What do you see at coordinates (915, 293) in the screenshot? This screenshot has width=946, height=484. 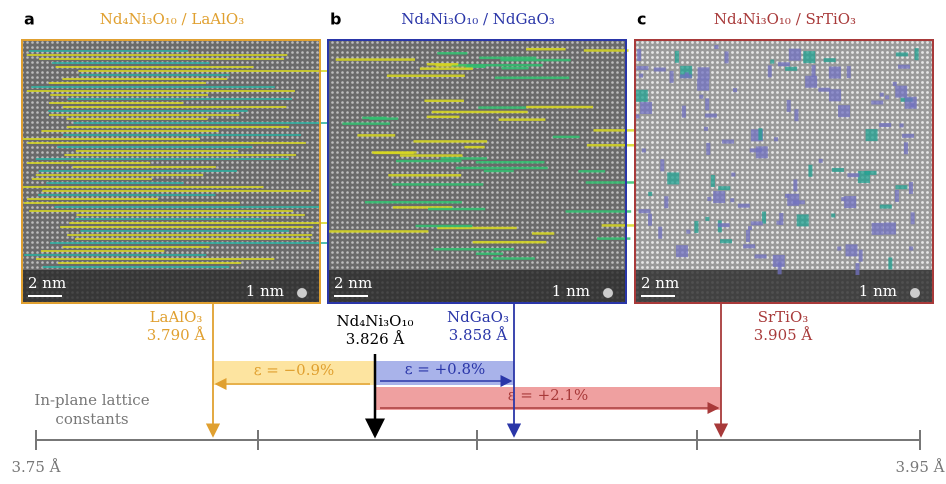 I see `inset-dot` at bounding box center [915, 293].